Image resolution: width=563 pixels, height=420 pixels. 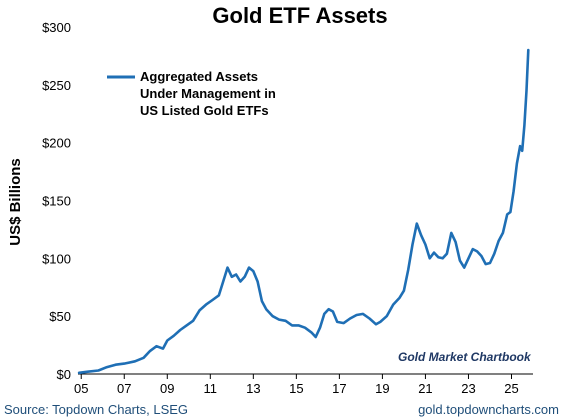 I want to click on x-axis: 05 07 09 11 13 15 17 19 21 23 25, so click(x=296, y=385).